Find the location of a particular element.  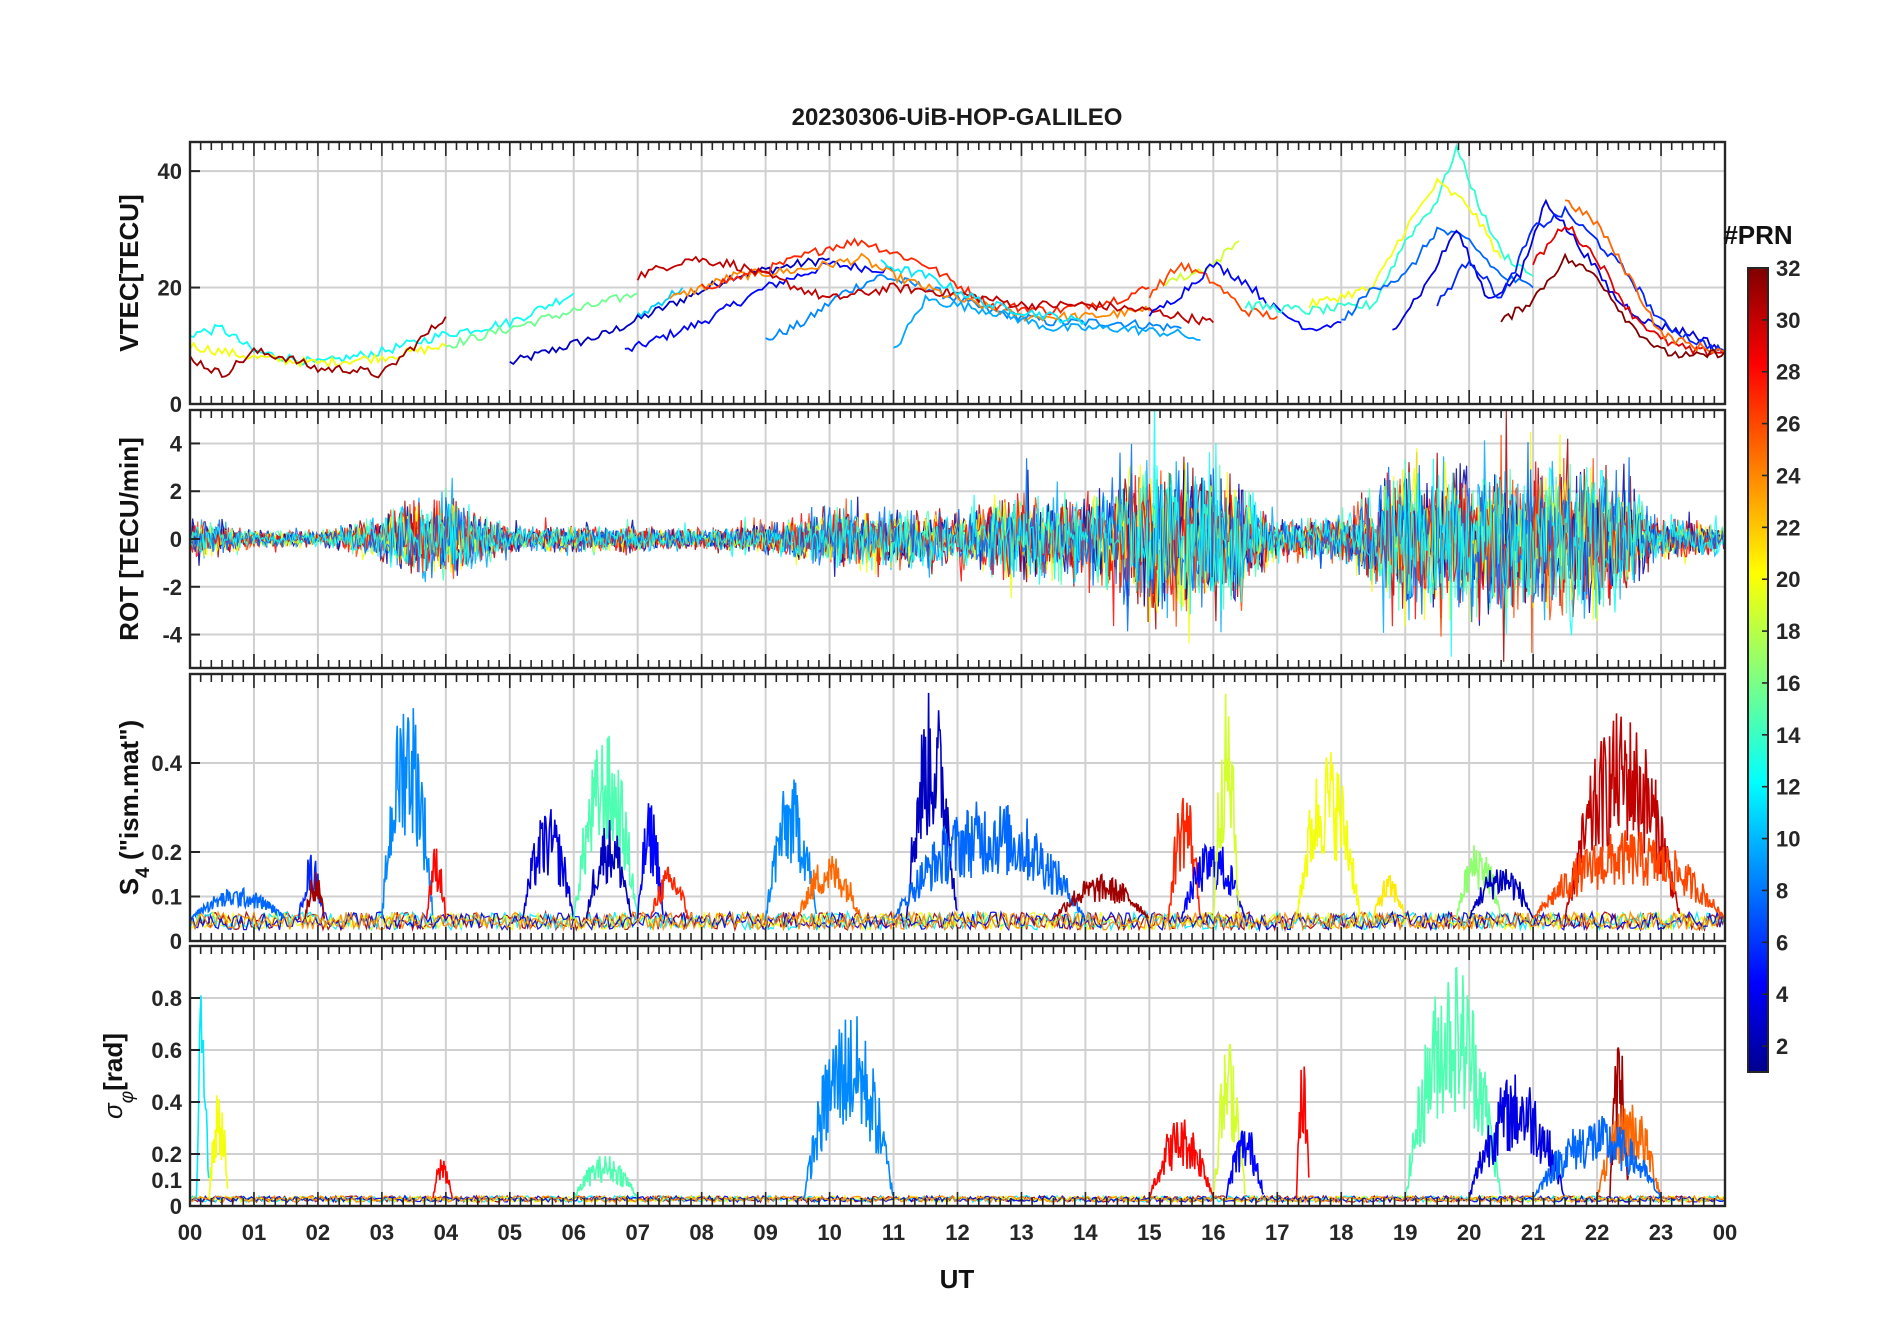

x-tick-label: 21 is located at coordinates (1533, 1232).